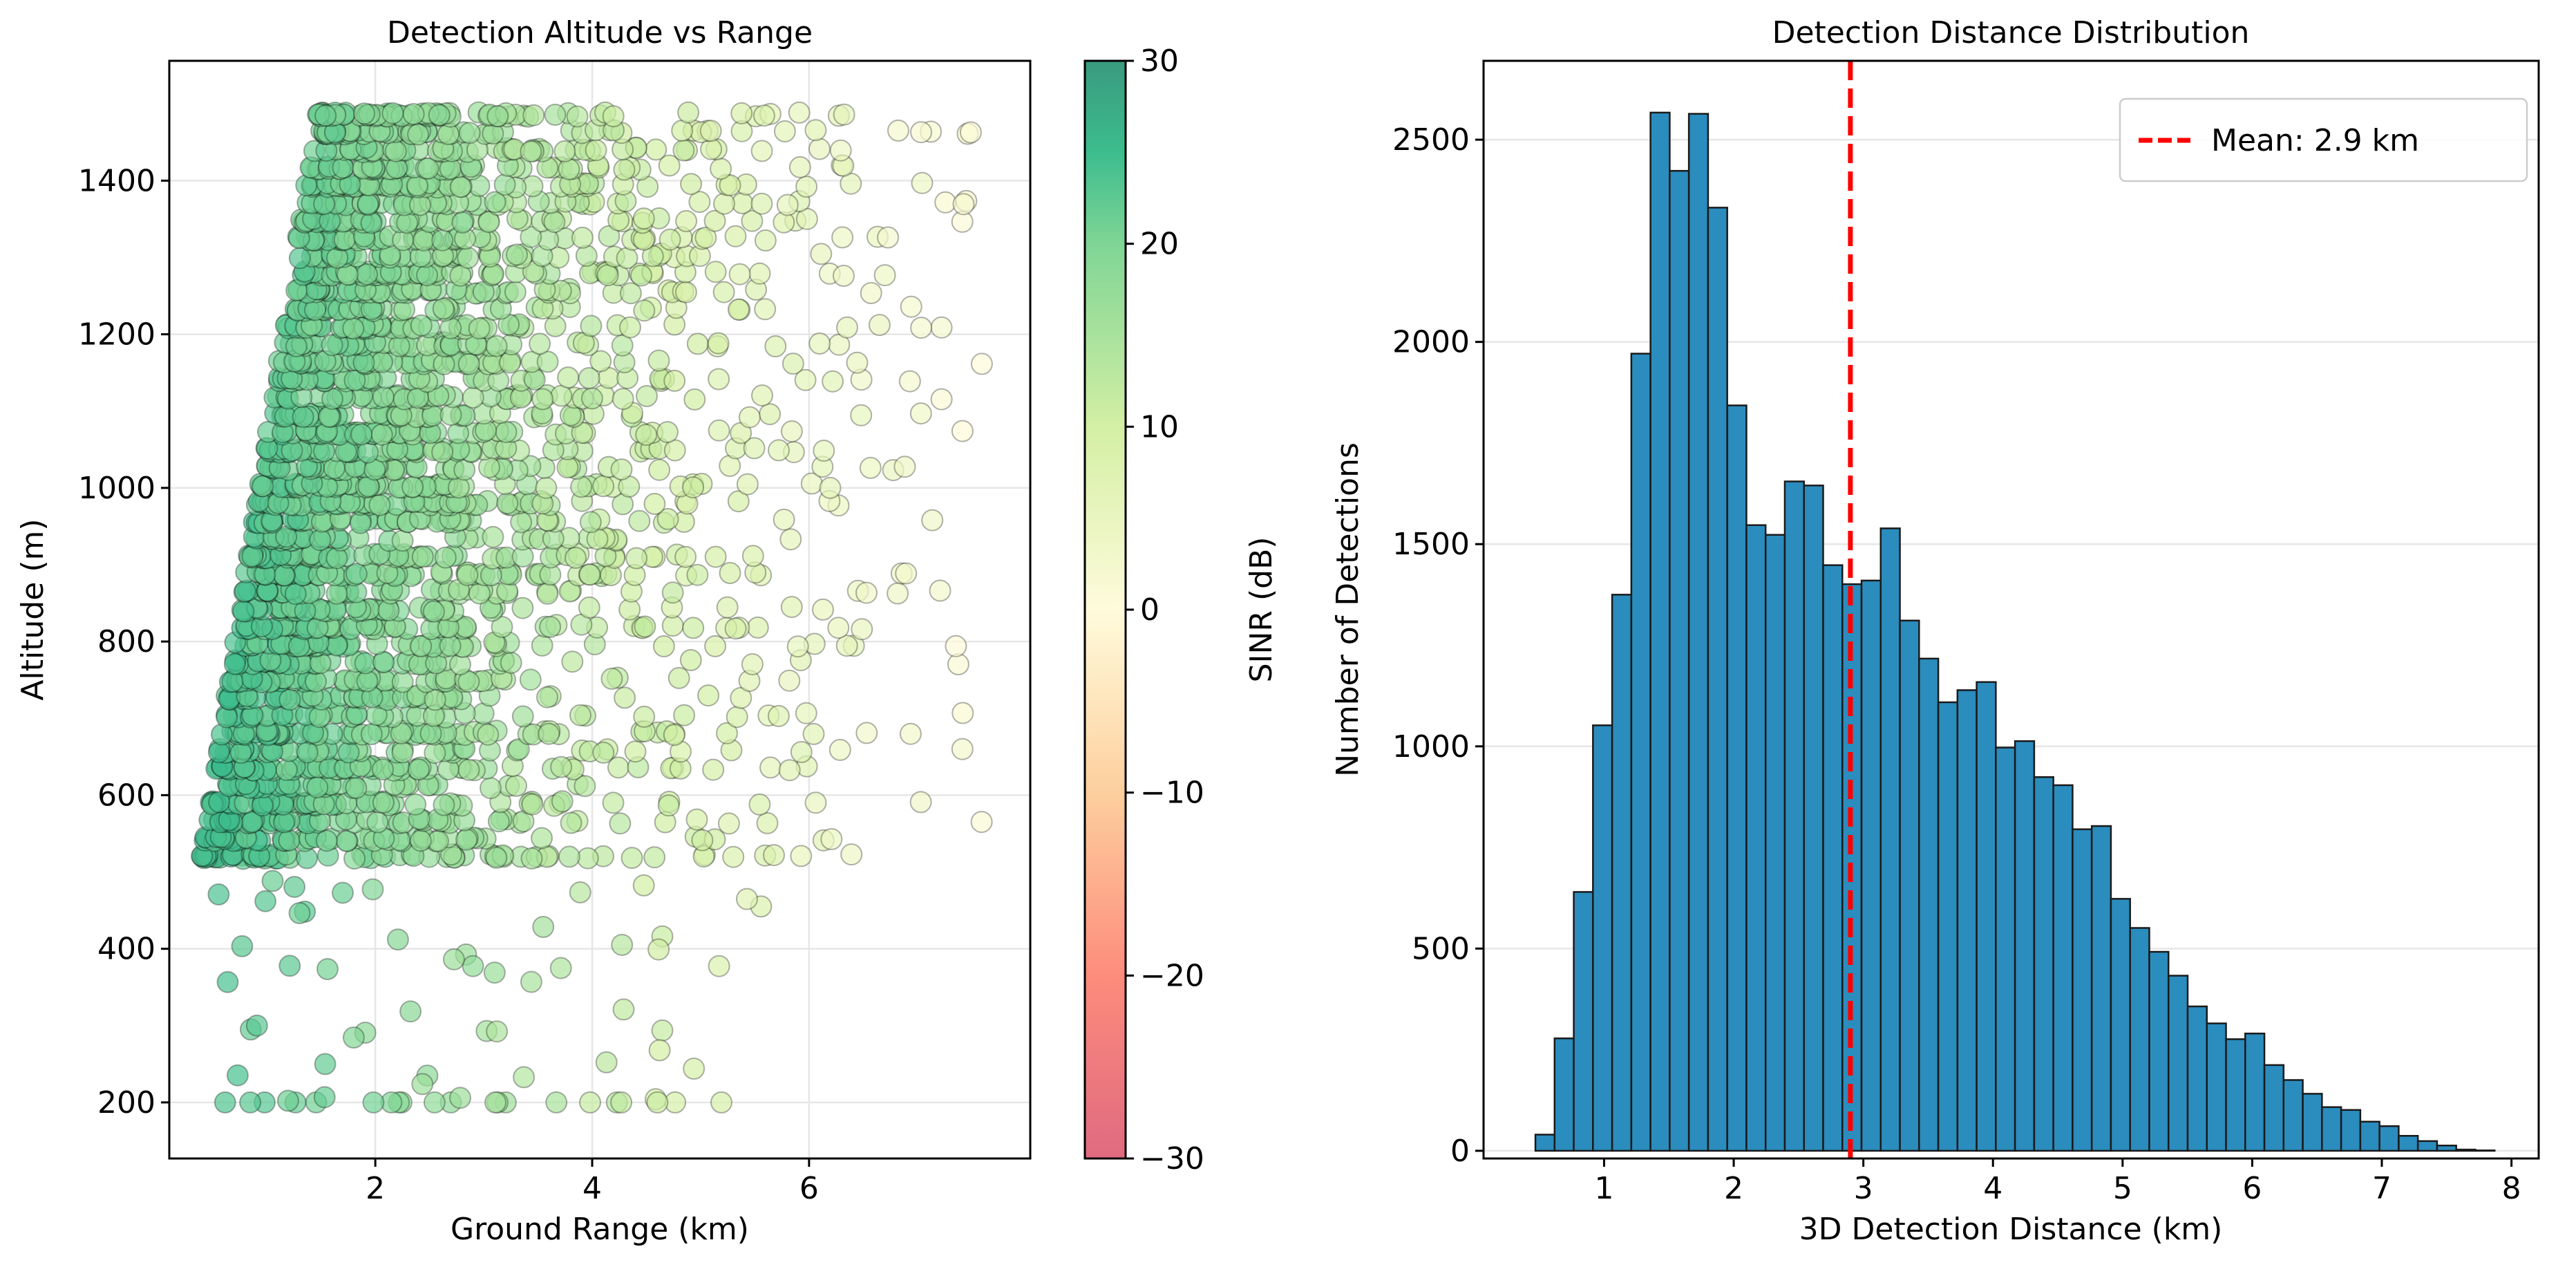 This screenshot has width=2576, height=1267. I want to click on colorbar-gradient, so click(1105, 609).